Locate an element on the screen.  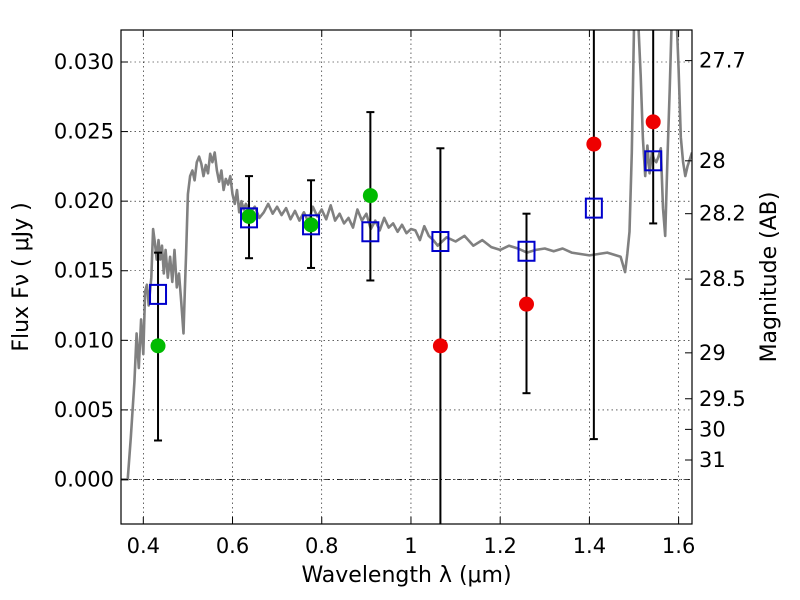
mag-tick-label: 31 is located at coordinates (712, 460).